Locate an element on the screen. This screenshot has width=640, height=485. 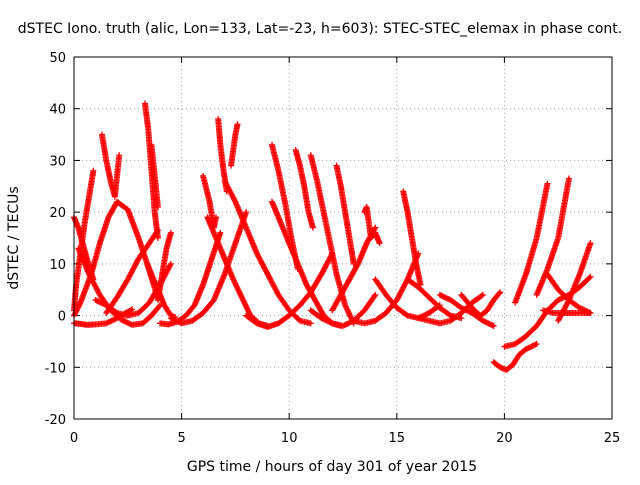
x-tick-label: 20 is located at coordinates (504, 438).